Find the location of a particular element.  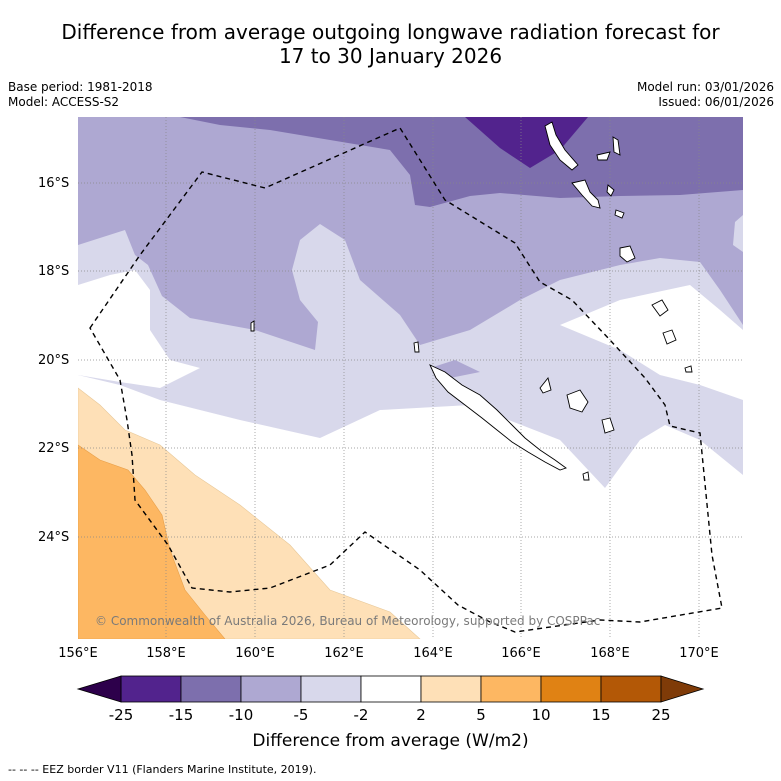

lifou-island is located at coordinates (545, 385).